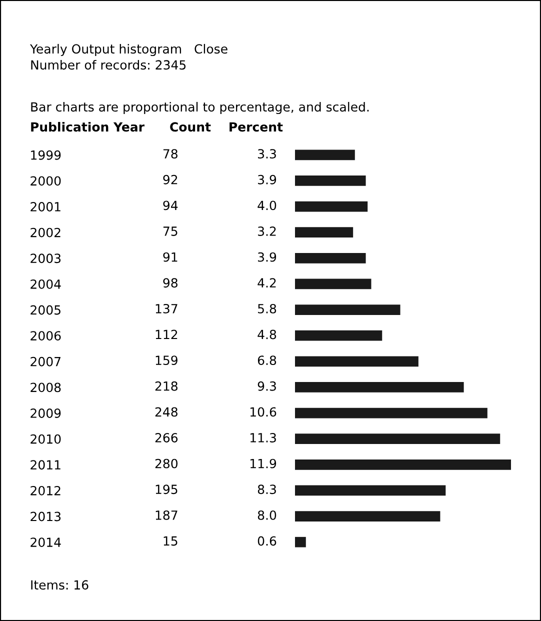  What do you see at coordinates (45, 336) in the screenshot?
I see `y-tick-label: 2006` at bounding box center [45, 336].